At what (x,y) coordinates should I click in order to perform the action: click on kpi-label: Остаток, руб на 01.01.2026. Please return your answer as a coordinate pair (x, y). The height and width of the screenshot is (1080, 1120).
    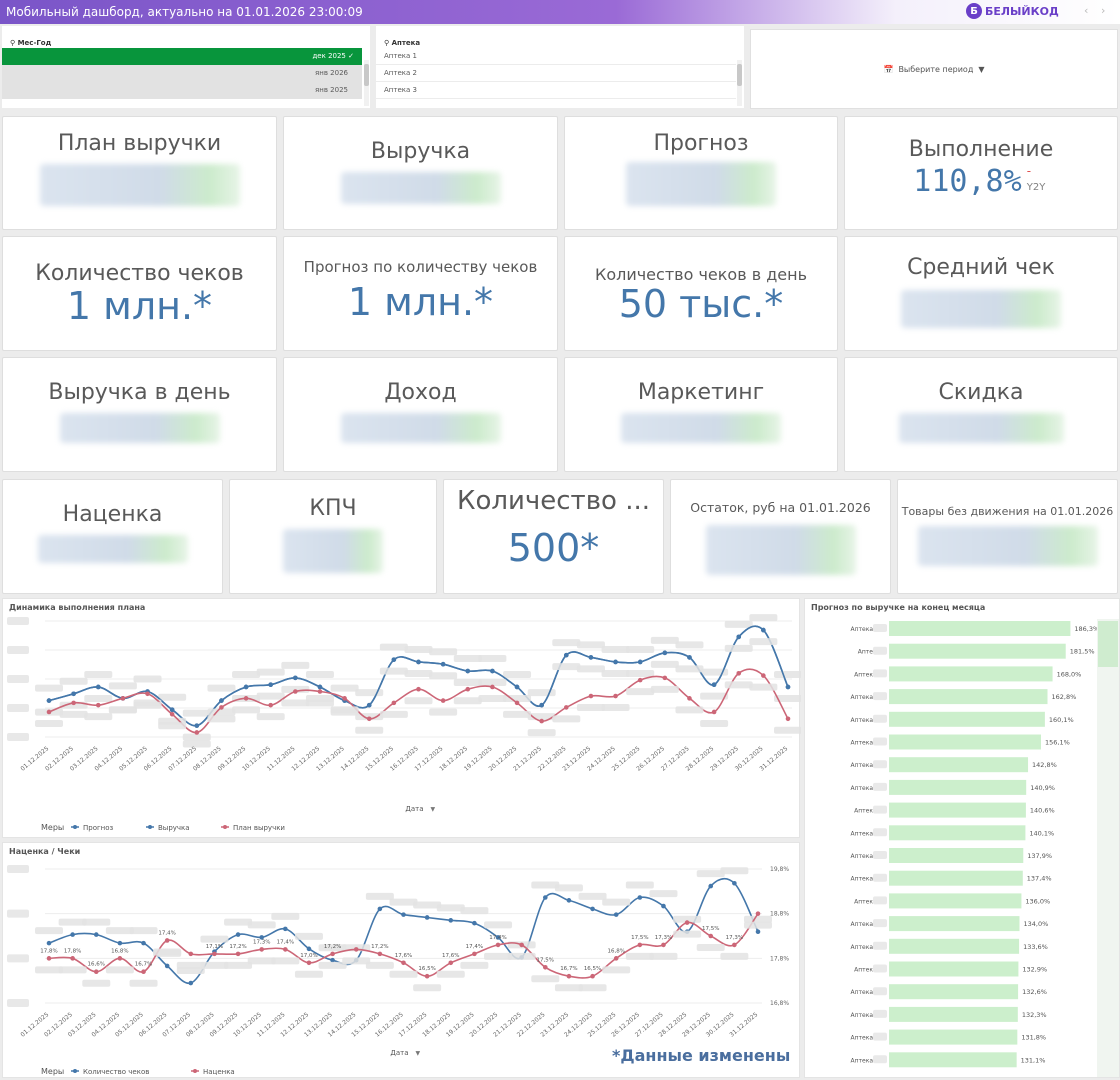
    Looking at the image, I should click on (780, 507).